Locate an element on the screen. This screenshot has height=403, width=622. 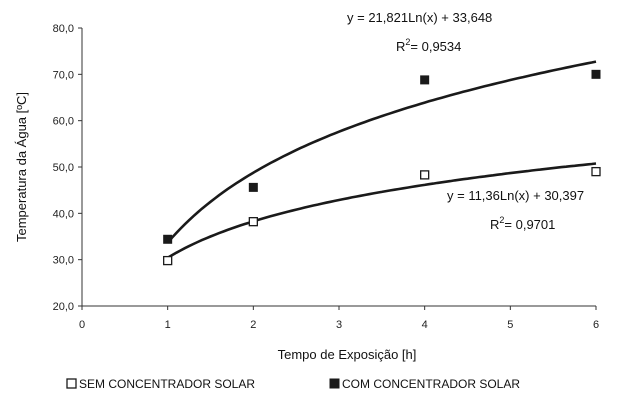
y-tick-label: 60,0 is located at coordinates (63, 122).